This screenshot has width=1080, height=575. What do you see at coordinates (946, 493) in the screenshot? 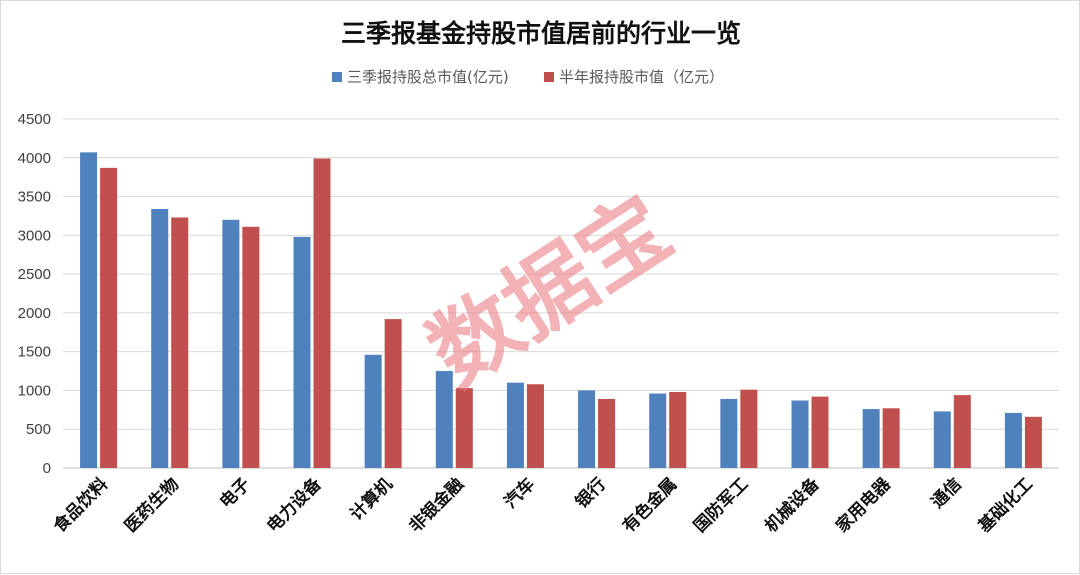
I see `x-category-label: 通信` at bounding box center [946, 493].